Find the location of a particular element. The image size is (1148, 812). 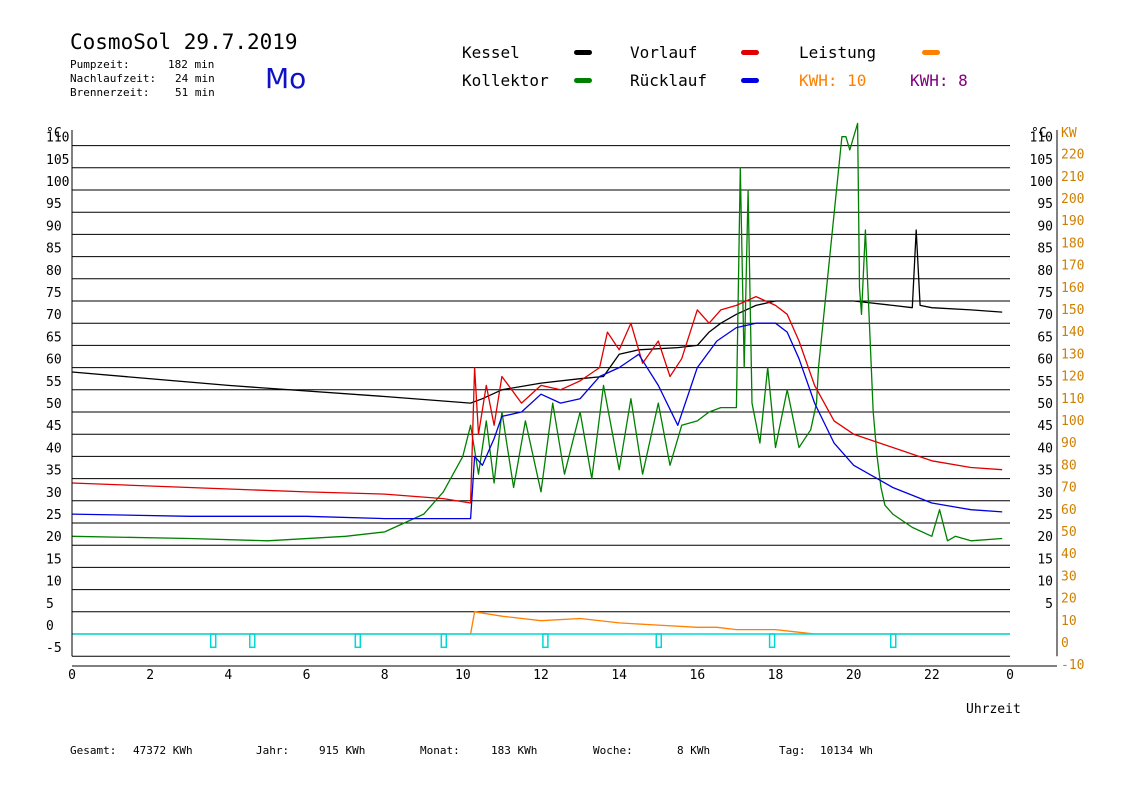

x-tick-label: 2 is located at coordinates (150, 675).